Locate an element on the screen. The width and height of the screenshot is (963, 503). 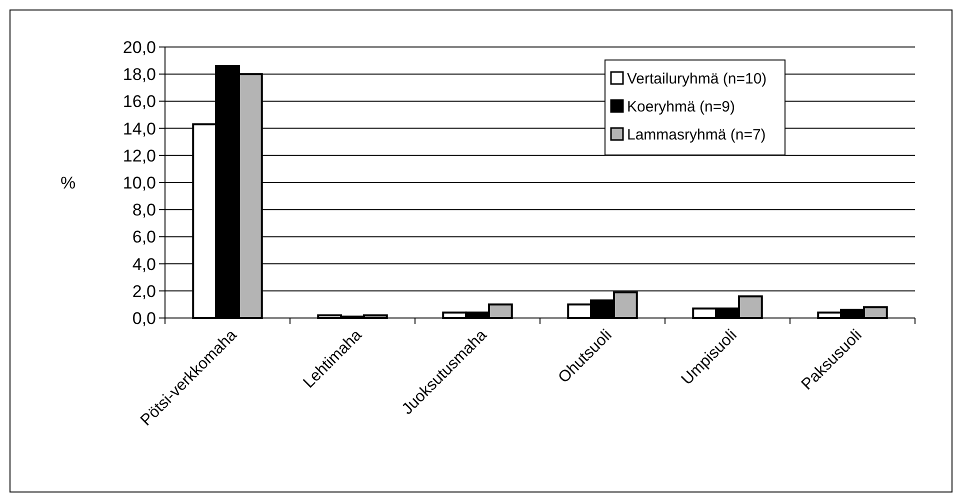
y-tick-label: 14,0 is located at coordinates (139, 128).